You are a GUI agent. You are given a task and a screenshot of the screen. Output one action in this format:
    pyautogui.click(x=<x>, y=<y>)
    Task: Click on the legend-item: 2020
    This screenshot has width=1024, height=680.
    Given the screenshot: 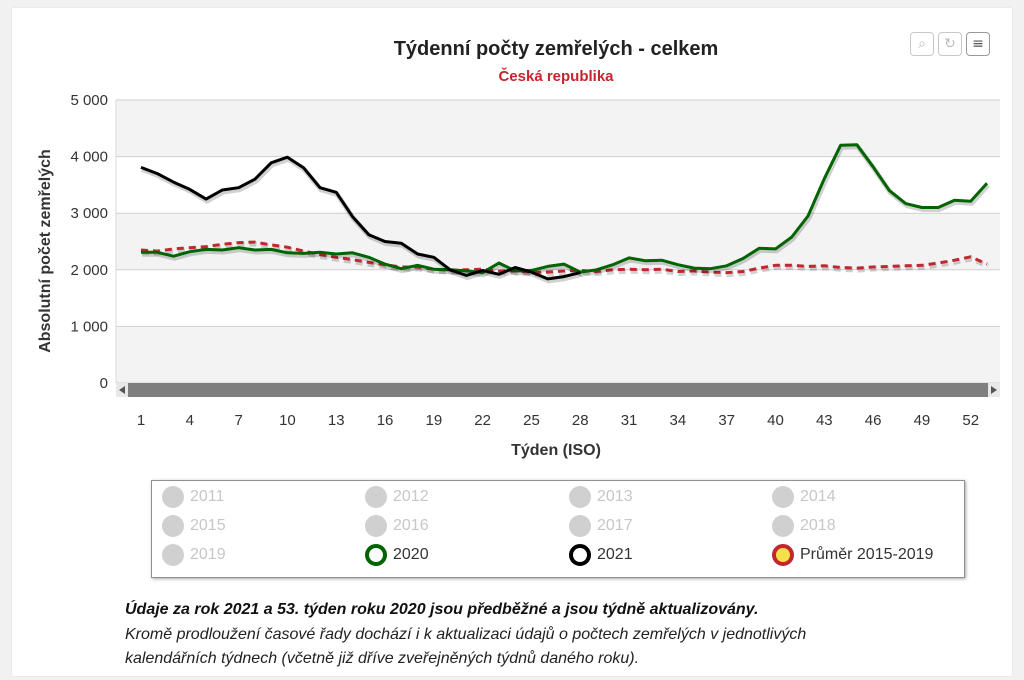 What is the action you would take?
    pyautogui.click(x=397, y=555)
    